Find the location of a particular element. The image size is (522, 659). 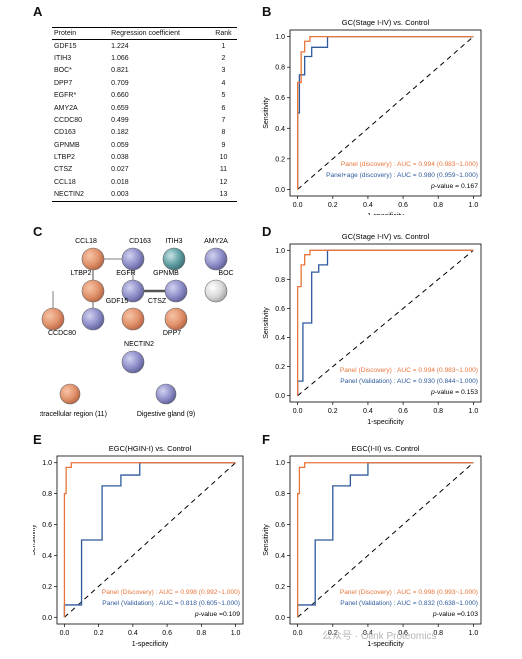

table-row: GDF15 1.224 1 is located at coordinates (144, 46).